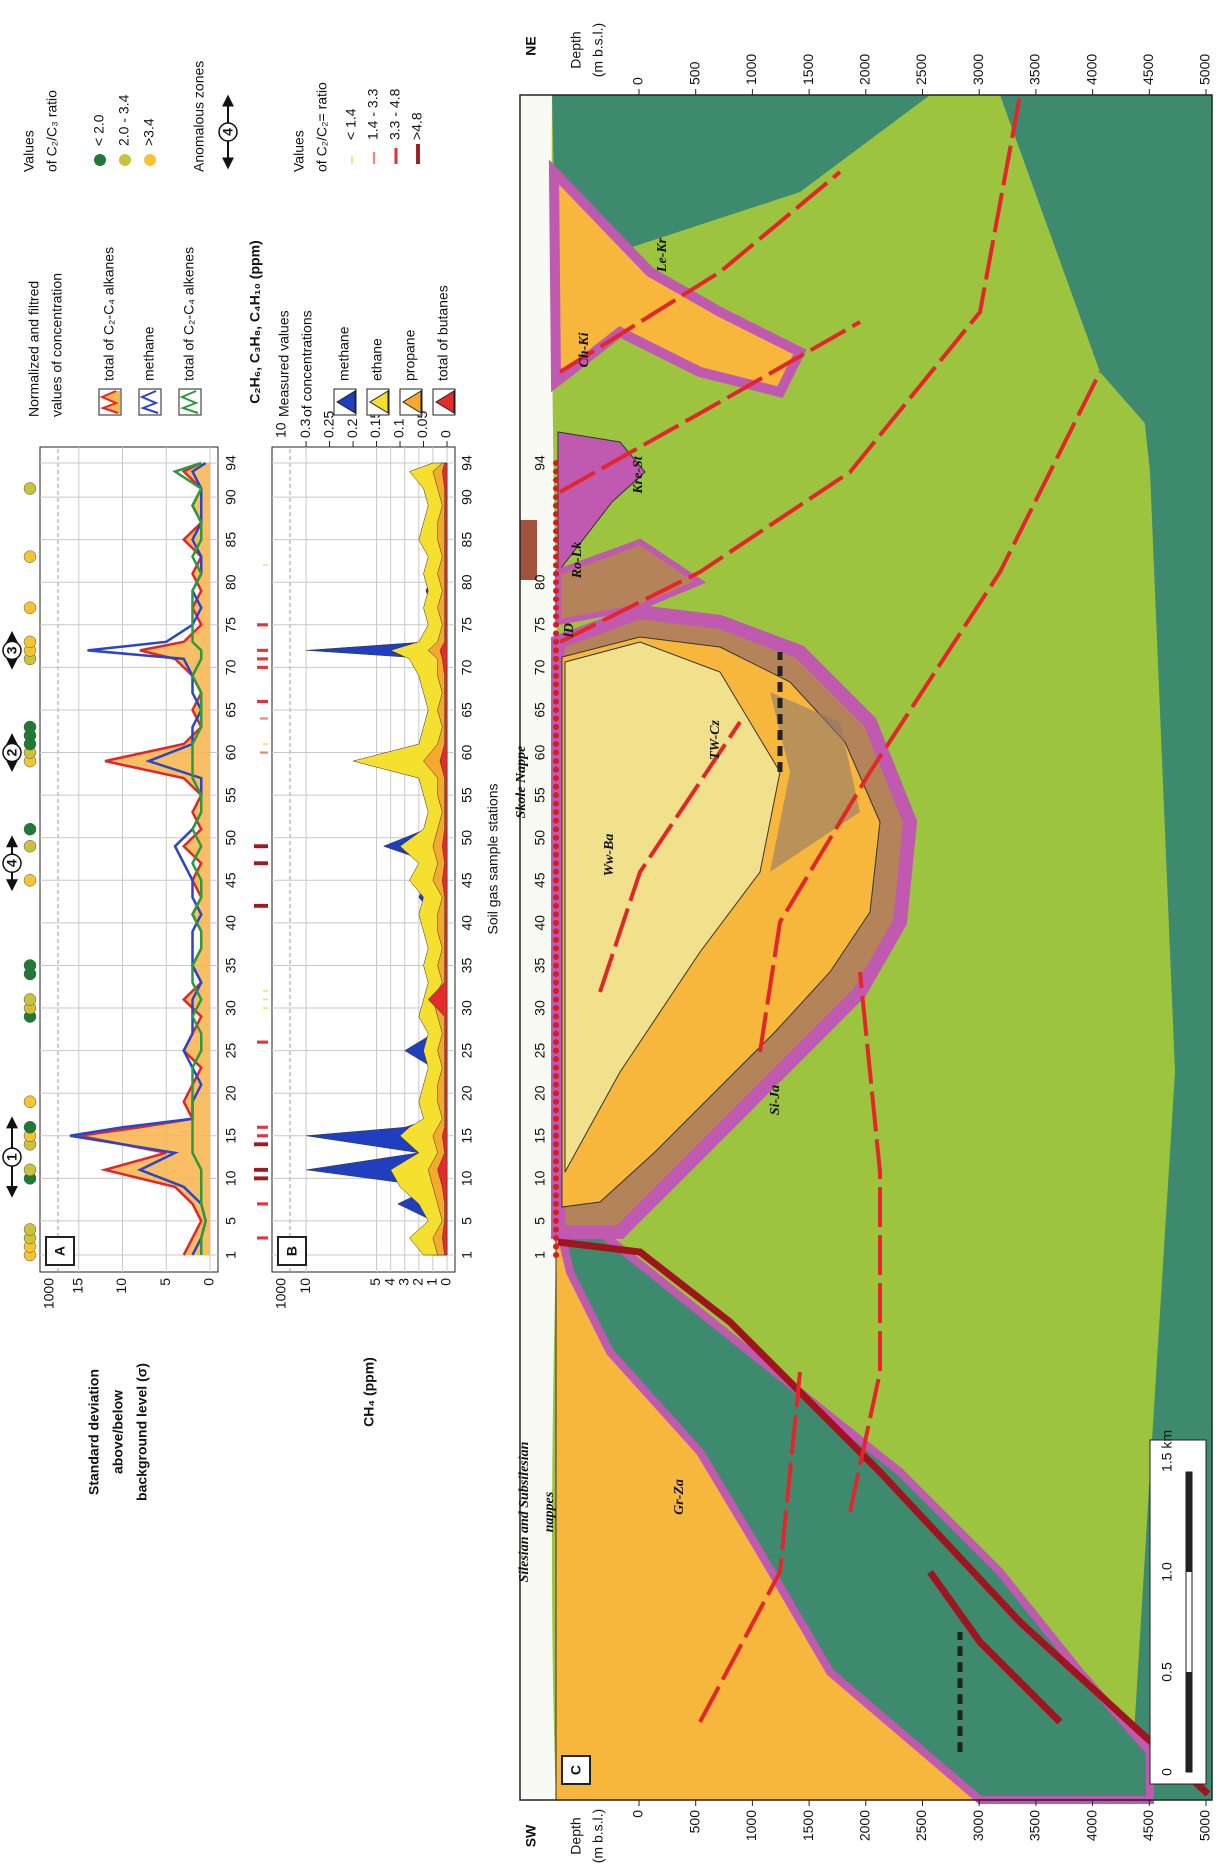 This screenshot has width=1223, height=1872. What do you see at coordinates (467, 1136) in the screenshot?
I see `x-tick-label: 15` at bounding box center [467, 1136].